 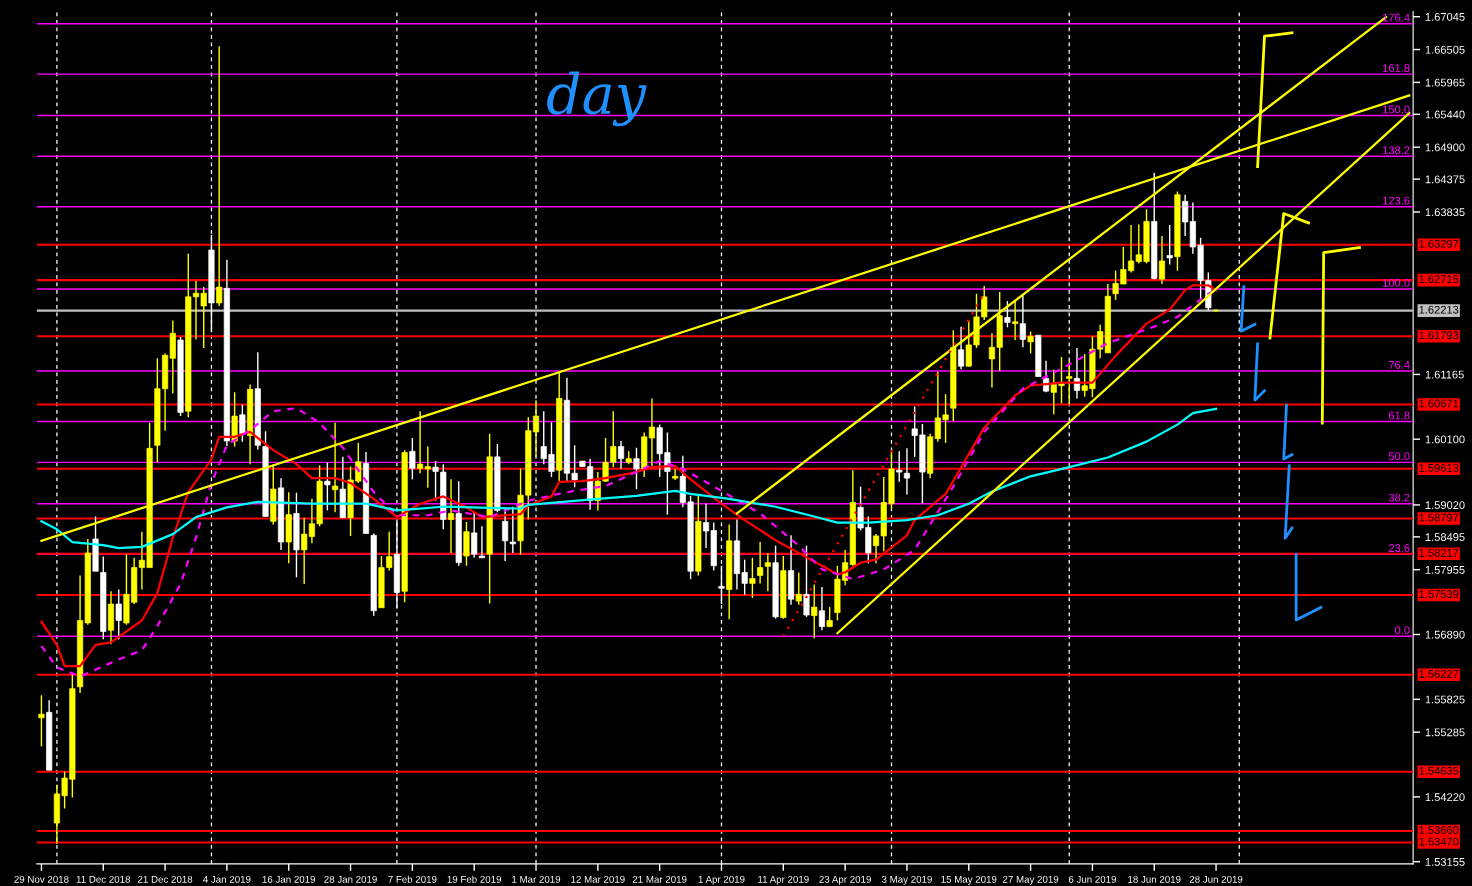 What do you see at coordinates (1439, 594) in the screenshot?
I see `ref-line-label: 1.57539` at bounding box center [1439, 594].